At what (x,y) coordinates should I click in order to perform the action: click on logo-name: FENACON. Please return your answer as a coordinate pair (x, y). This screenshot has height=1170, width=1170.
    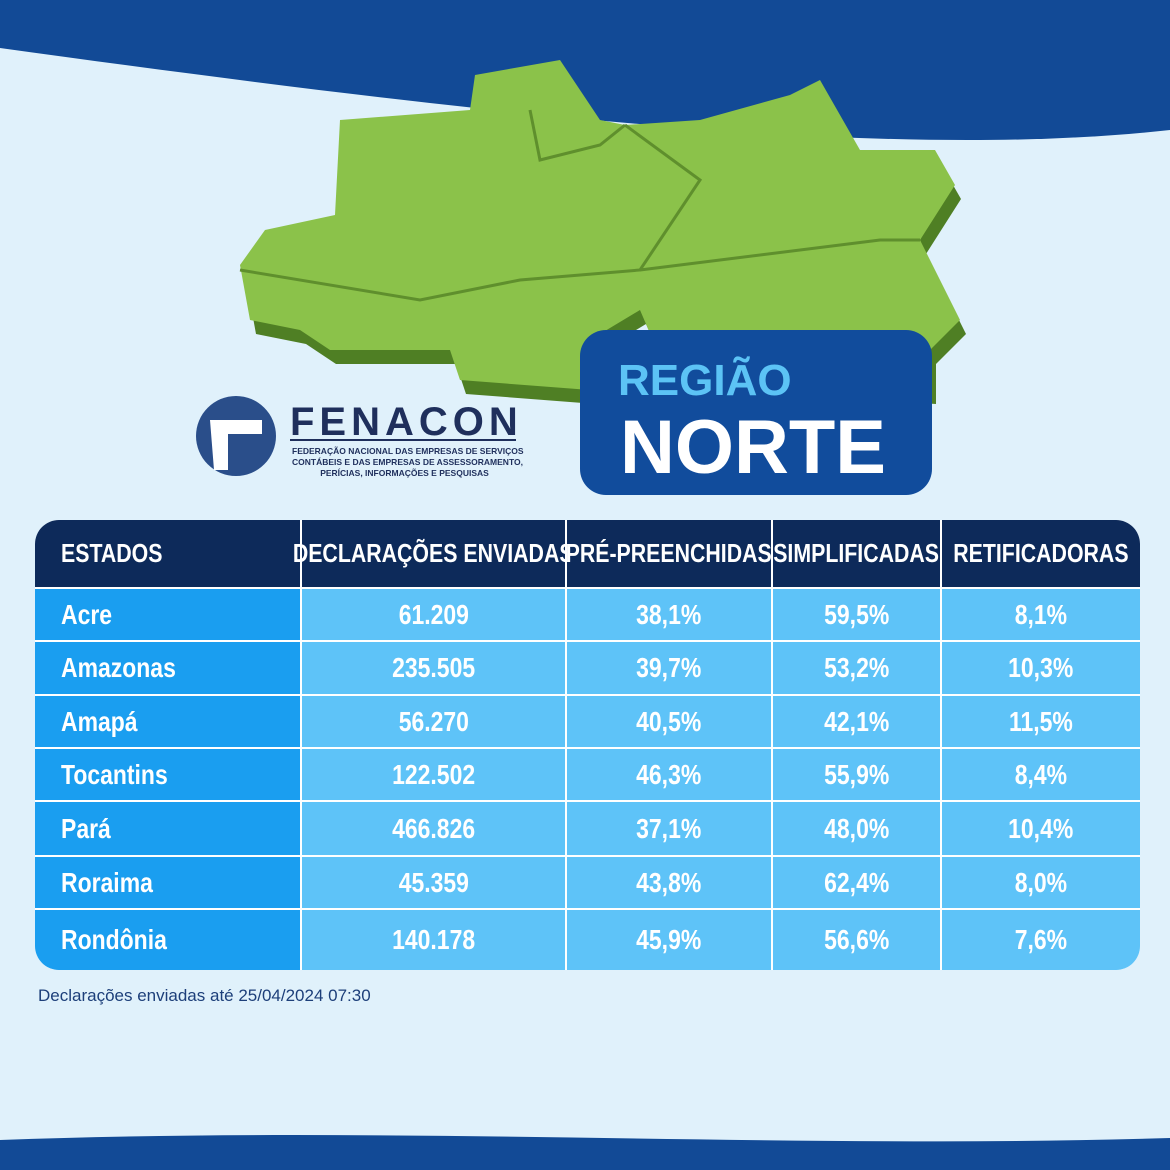
    Looking at the image, I should click on (406, 422).